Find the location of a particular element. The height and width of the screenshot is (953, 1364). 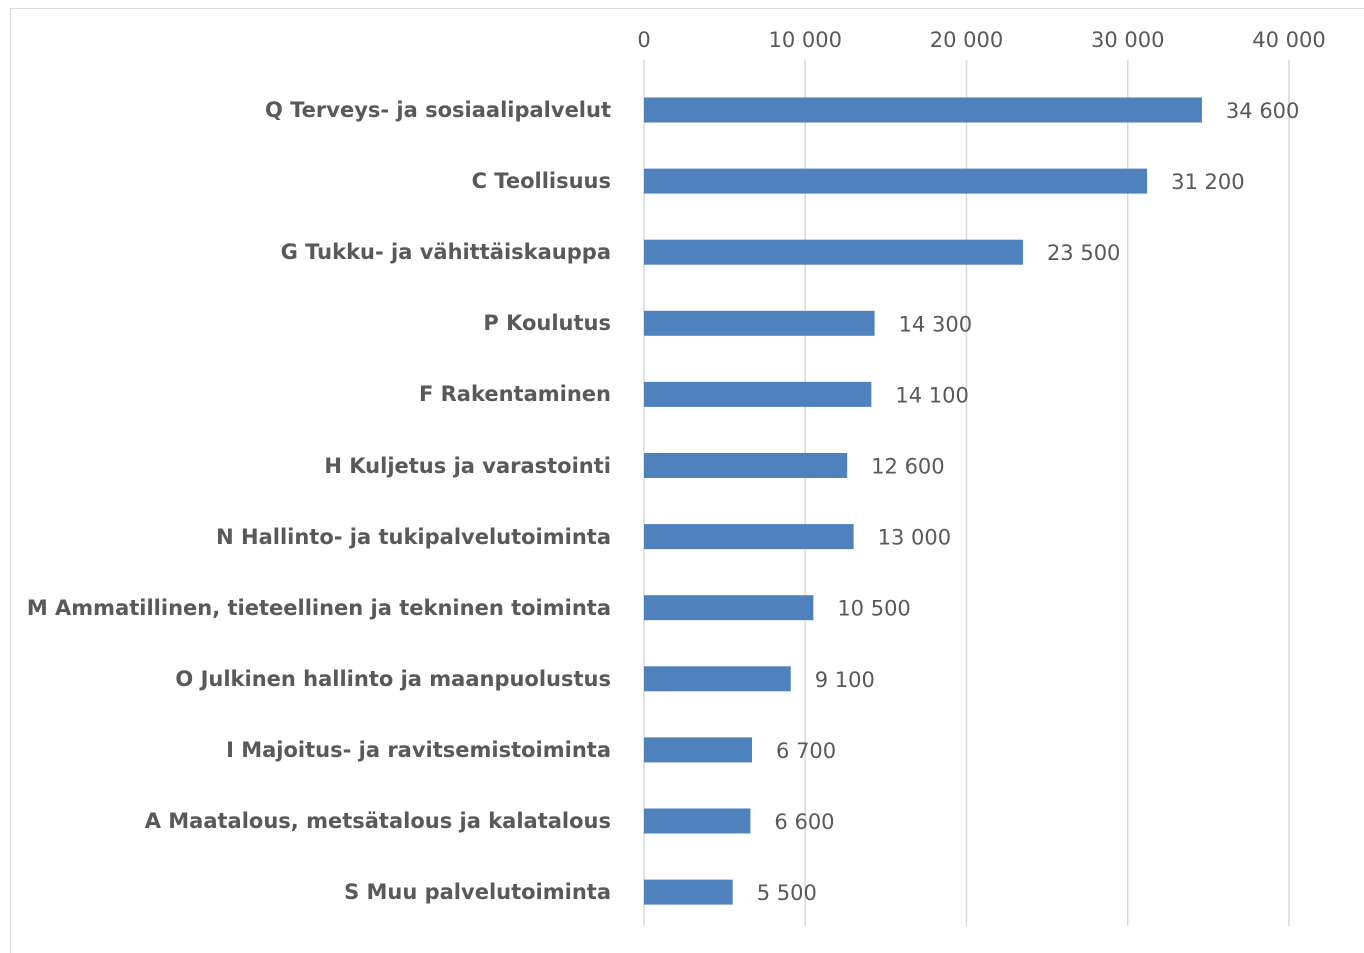

category-label-box: I Majoitus- ja ravitsemistoiminta is located at coordinates (418, 750).